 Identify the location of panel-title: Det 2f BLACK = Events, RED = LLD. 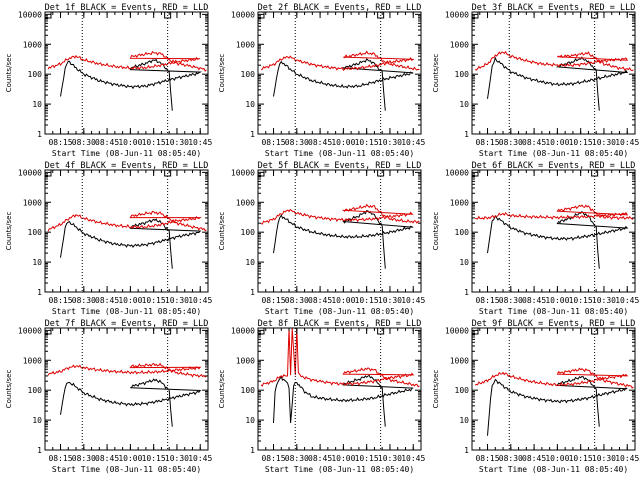
(340, 8).